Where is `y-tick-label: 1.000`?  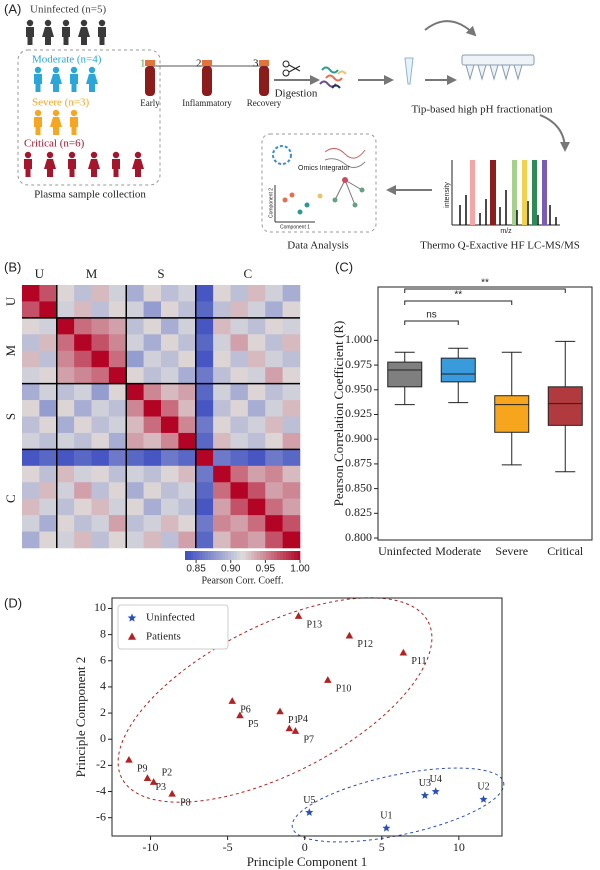 y-tick-label: 1.000 is located at coordinates (358, 339).